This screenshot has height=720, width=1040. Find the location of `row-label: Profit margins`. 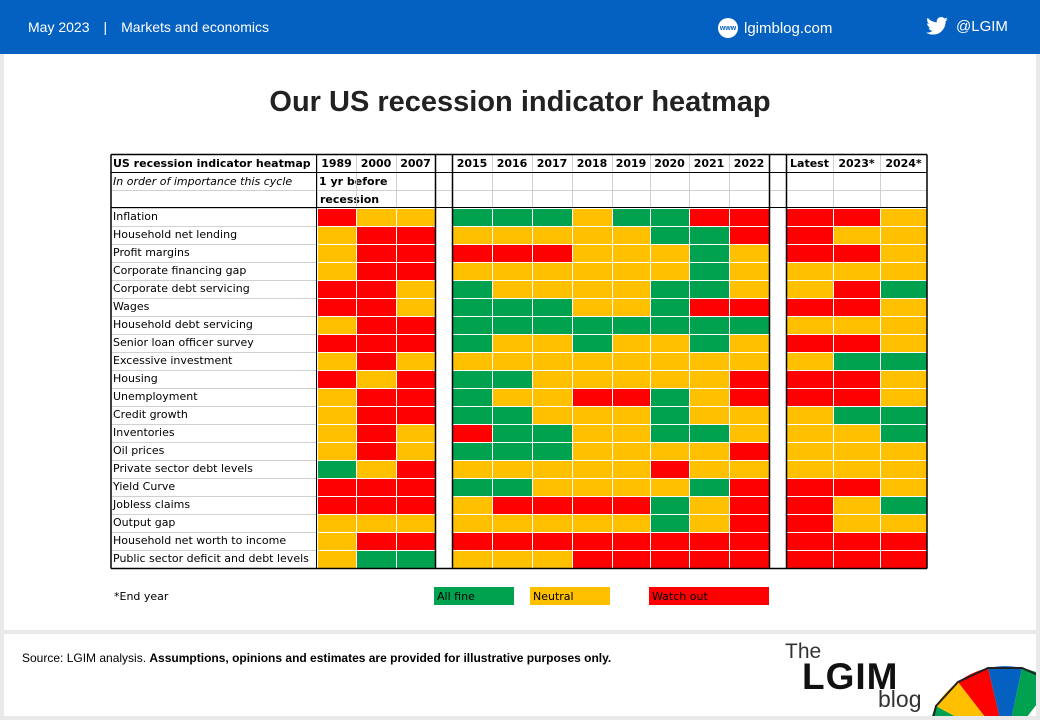

row-label: Profit margins is located at coordinates (151, 252).